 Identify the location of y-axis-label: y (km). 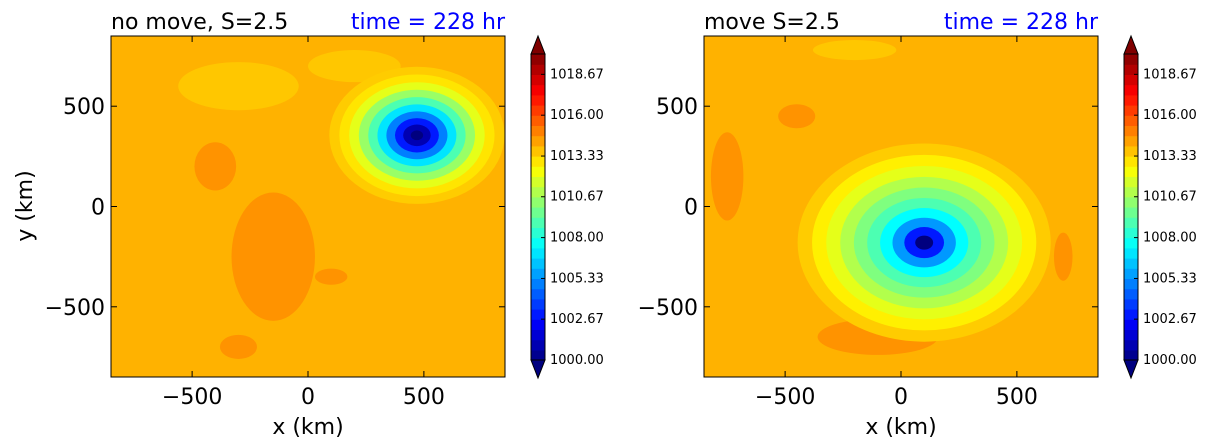
(25, 205).